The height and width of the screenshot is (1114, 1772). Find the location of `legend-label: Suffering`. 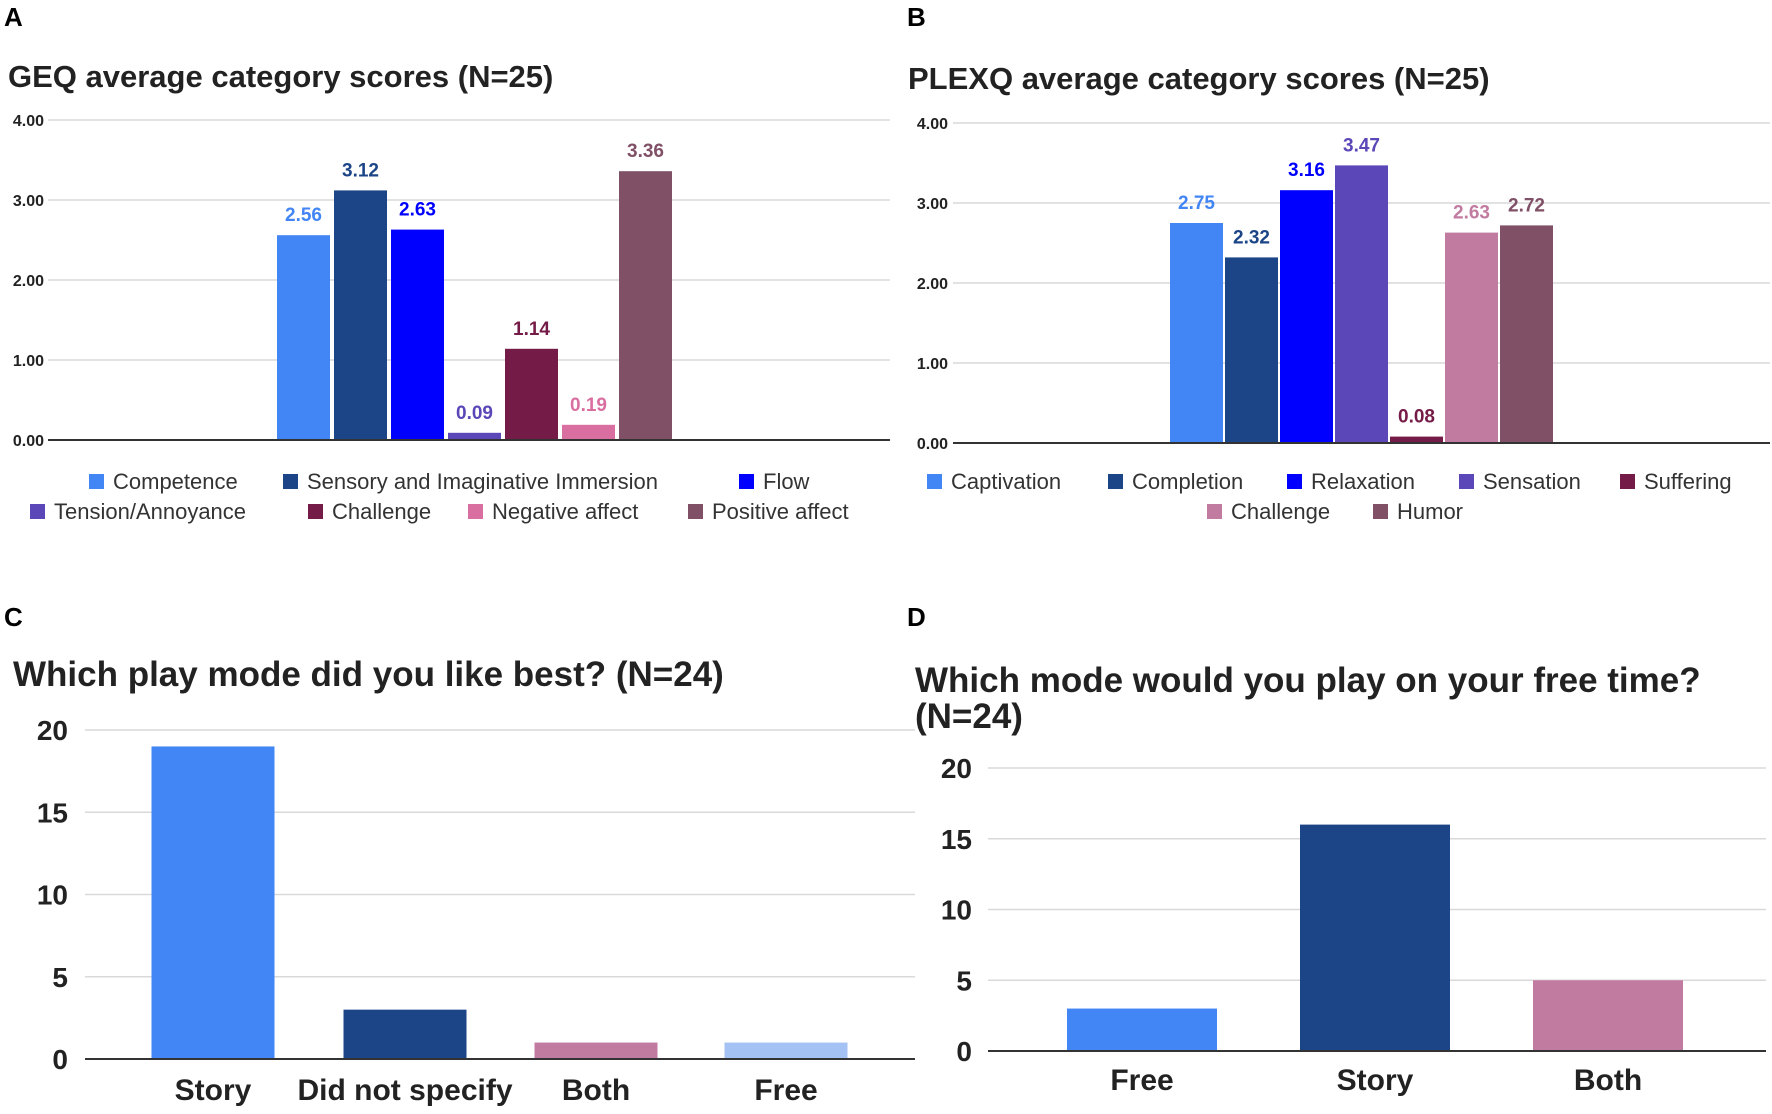

legend-label: Suffering is located at coordinates (1688, 481).